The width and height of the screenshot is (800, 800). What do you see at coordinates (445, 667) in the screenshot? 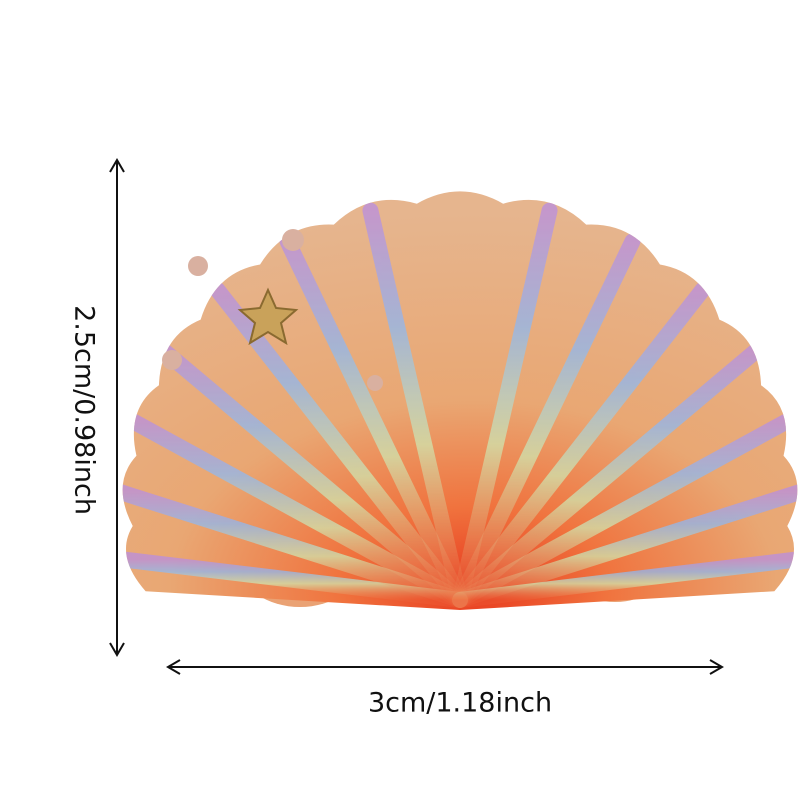
I see `width-arrow` at bounding box center [445, 667].